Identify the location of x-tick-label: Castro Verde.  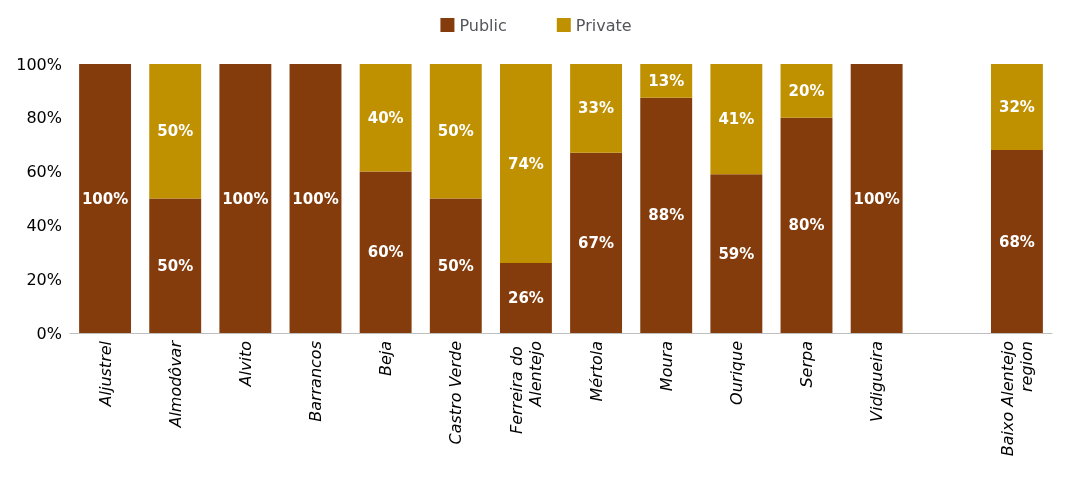
(456, 392).